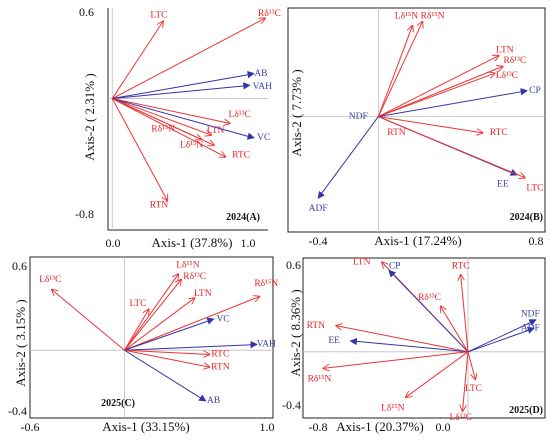  Describe the element at coordinates (318, 209) in the screenshot. I see `vector-label-b-adf-9: ADF` at that location.